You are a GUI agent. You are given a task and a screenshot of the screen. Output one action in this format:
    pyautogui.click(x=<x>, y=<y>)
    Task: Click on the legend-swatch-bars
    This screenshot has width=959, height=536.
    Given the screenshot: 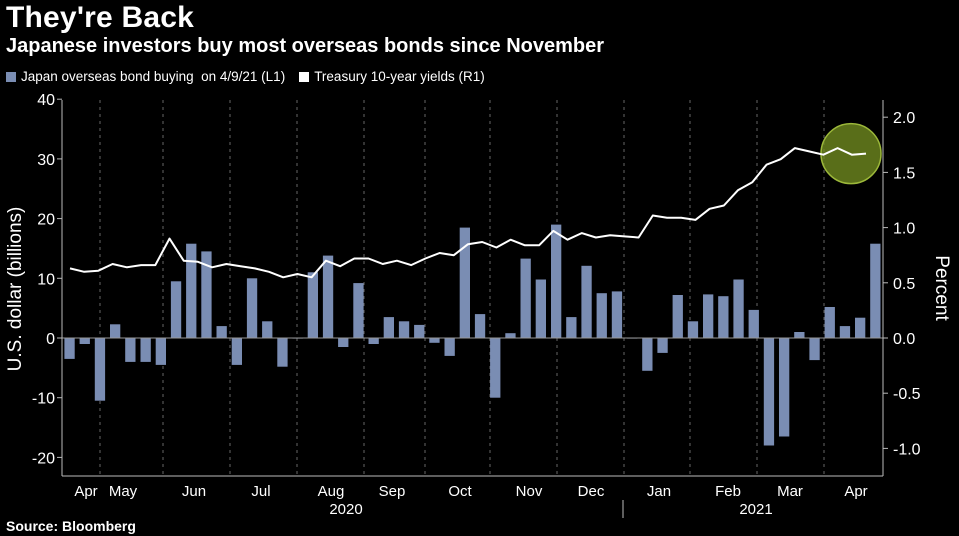 What is the action you would take?
    pyautogui.click(x=11, y=76)
    